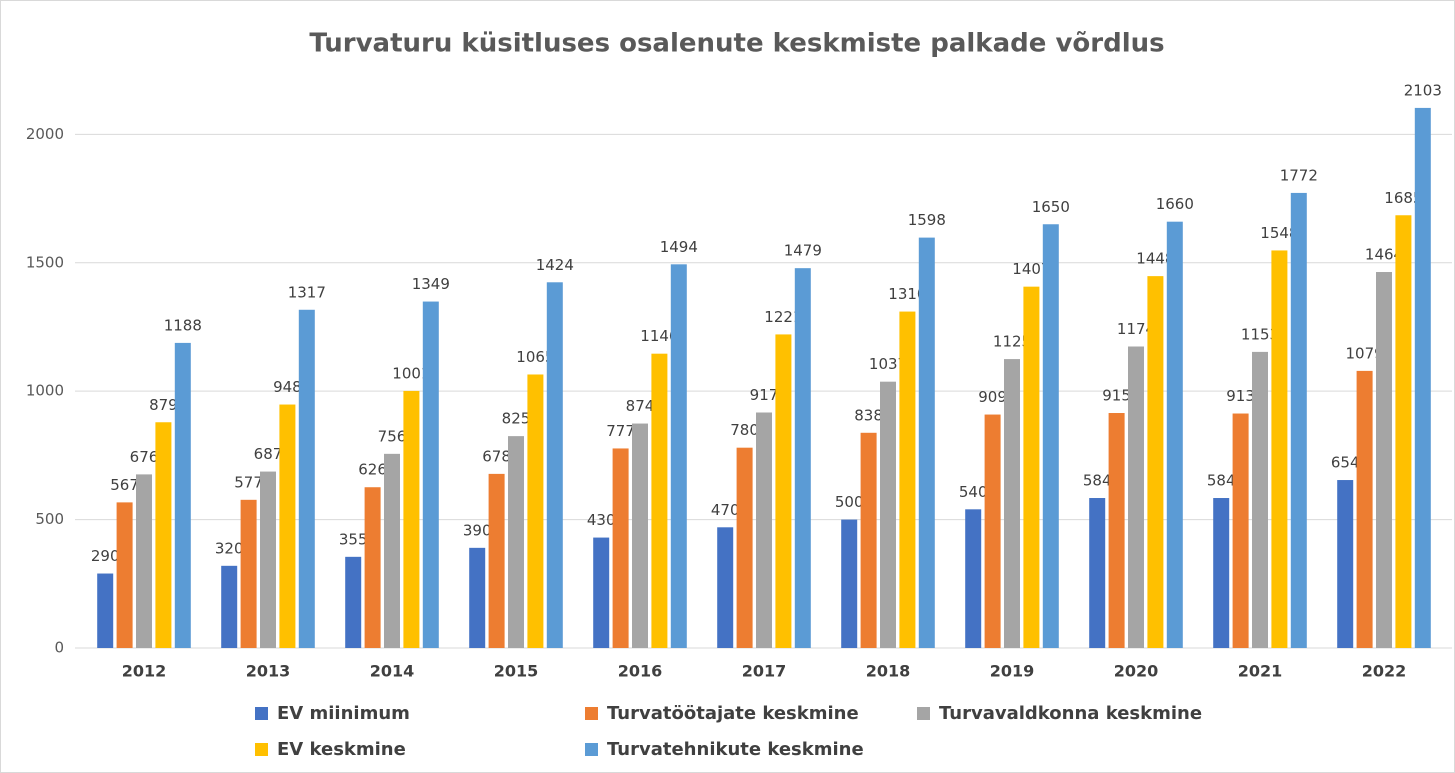 The image size is (1455, 773). What do you see at coordinates (1384, 671) in the screenshot?
I see `x-tick-label: 2022` at bounding box center [1384, 671].